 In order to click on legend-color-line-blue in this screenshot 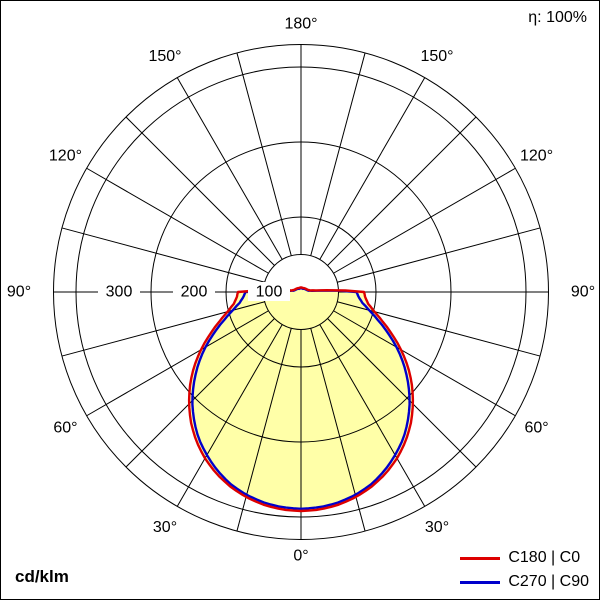, I will do `click(480, 582)`.